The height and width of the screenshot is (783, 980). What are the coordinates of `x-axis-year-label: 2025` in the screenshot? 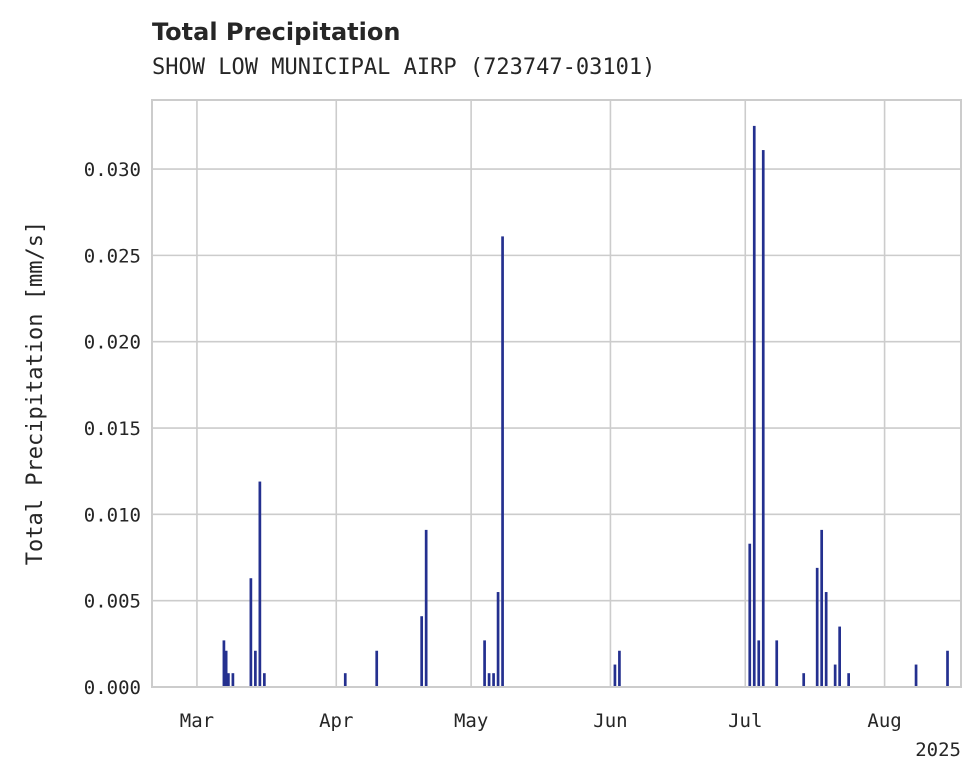 It's located at (938, 750).